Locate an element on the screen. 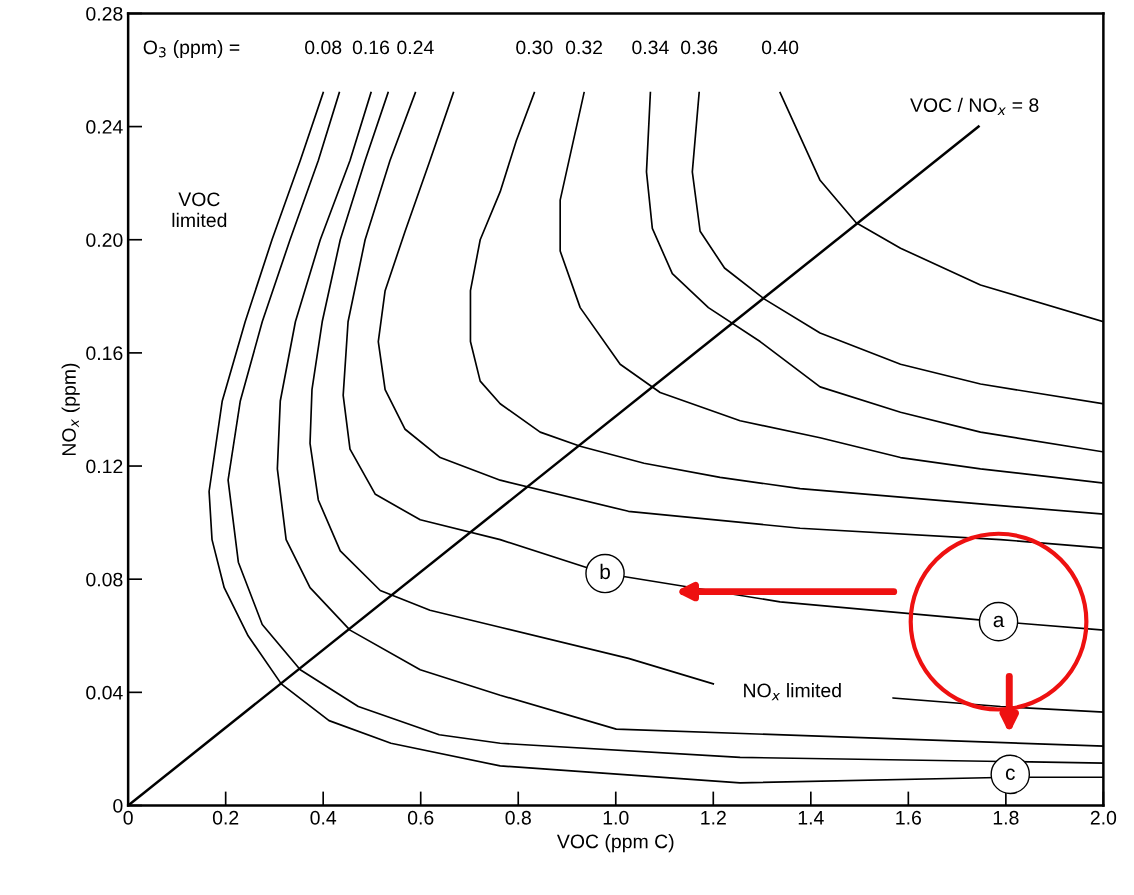 This screenshot has height=895, width=1134. y-axis-title: NO$_{x}$ (ppm) is located at coordinates (70, 409).